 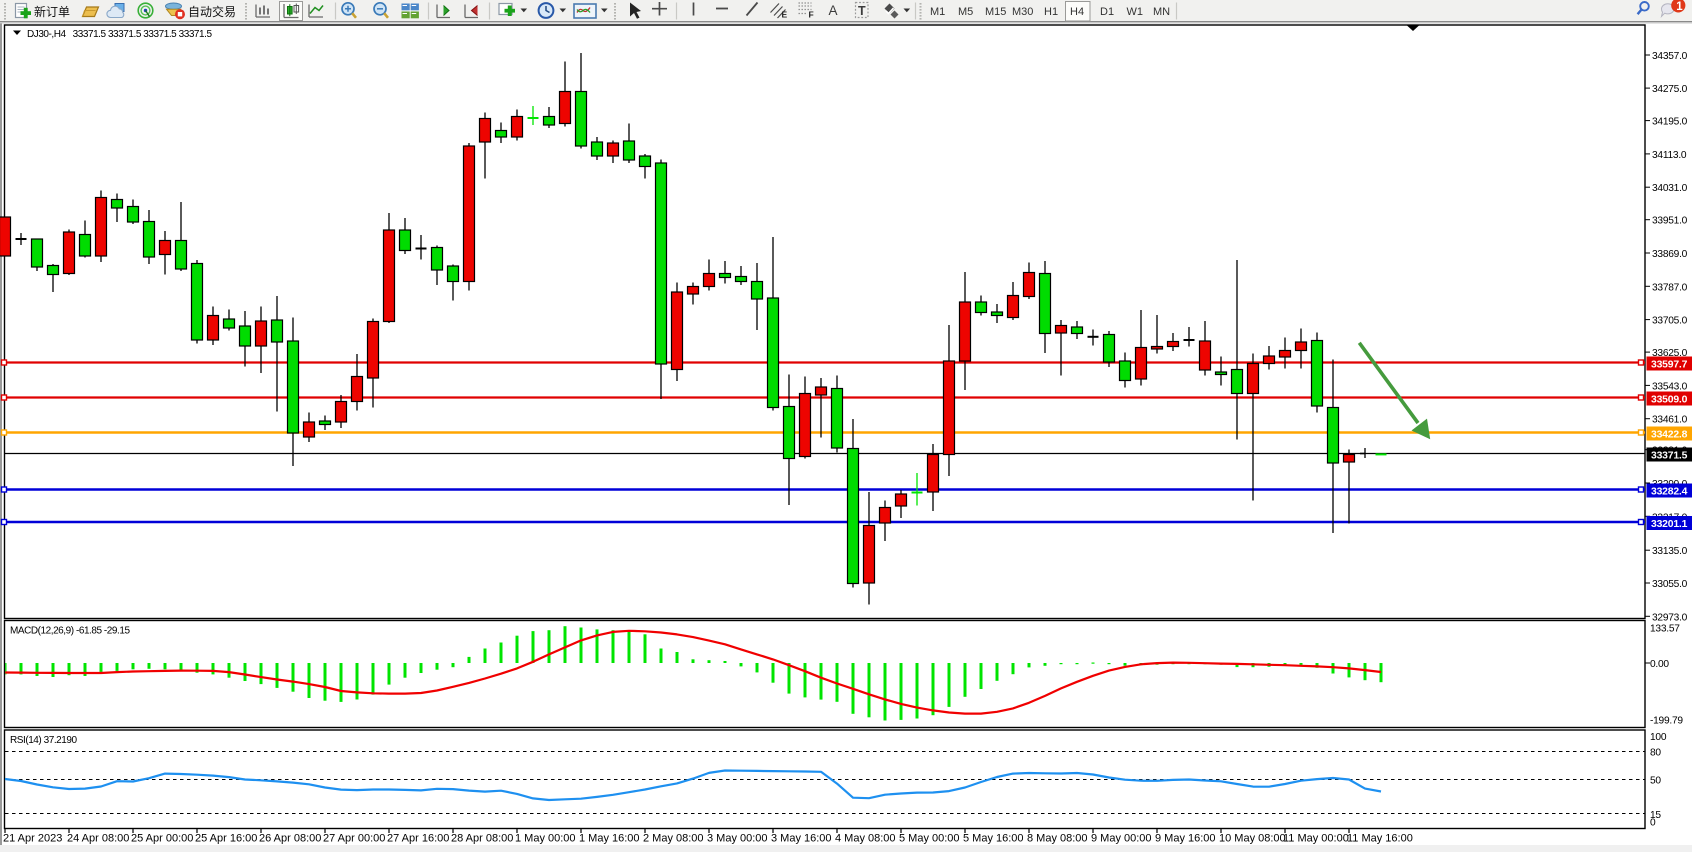 I want to click on svg-text: 34195.0, so click(x=1670, y=122).